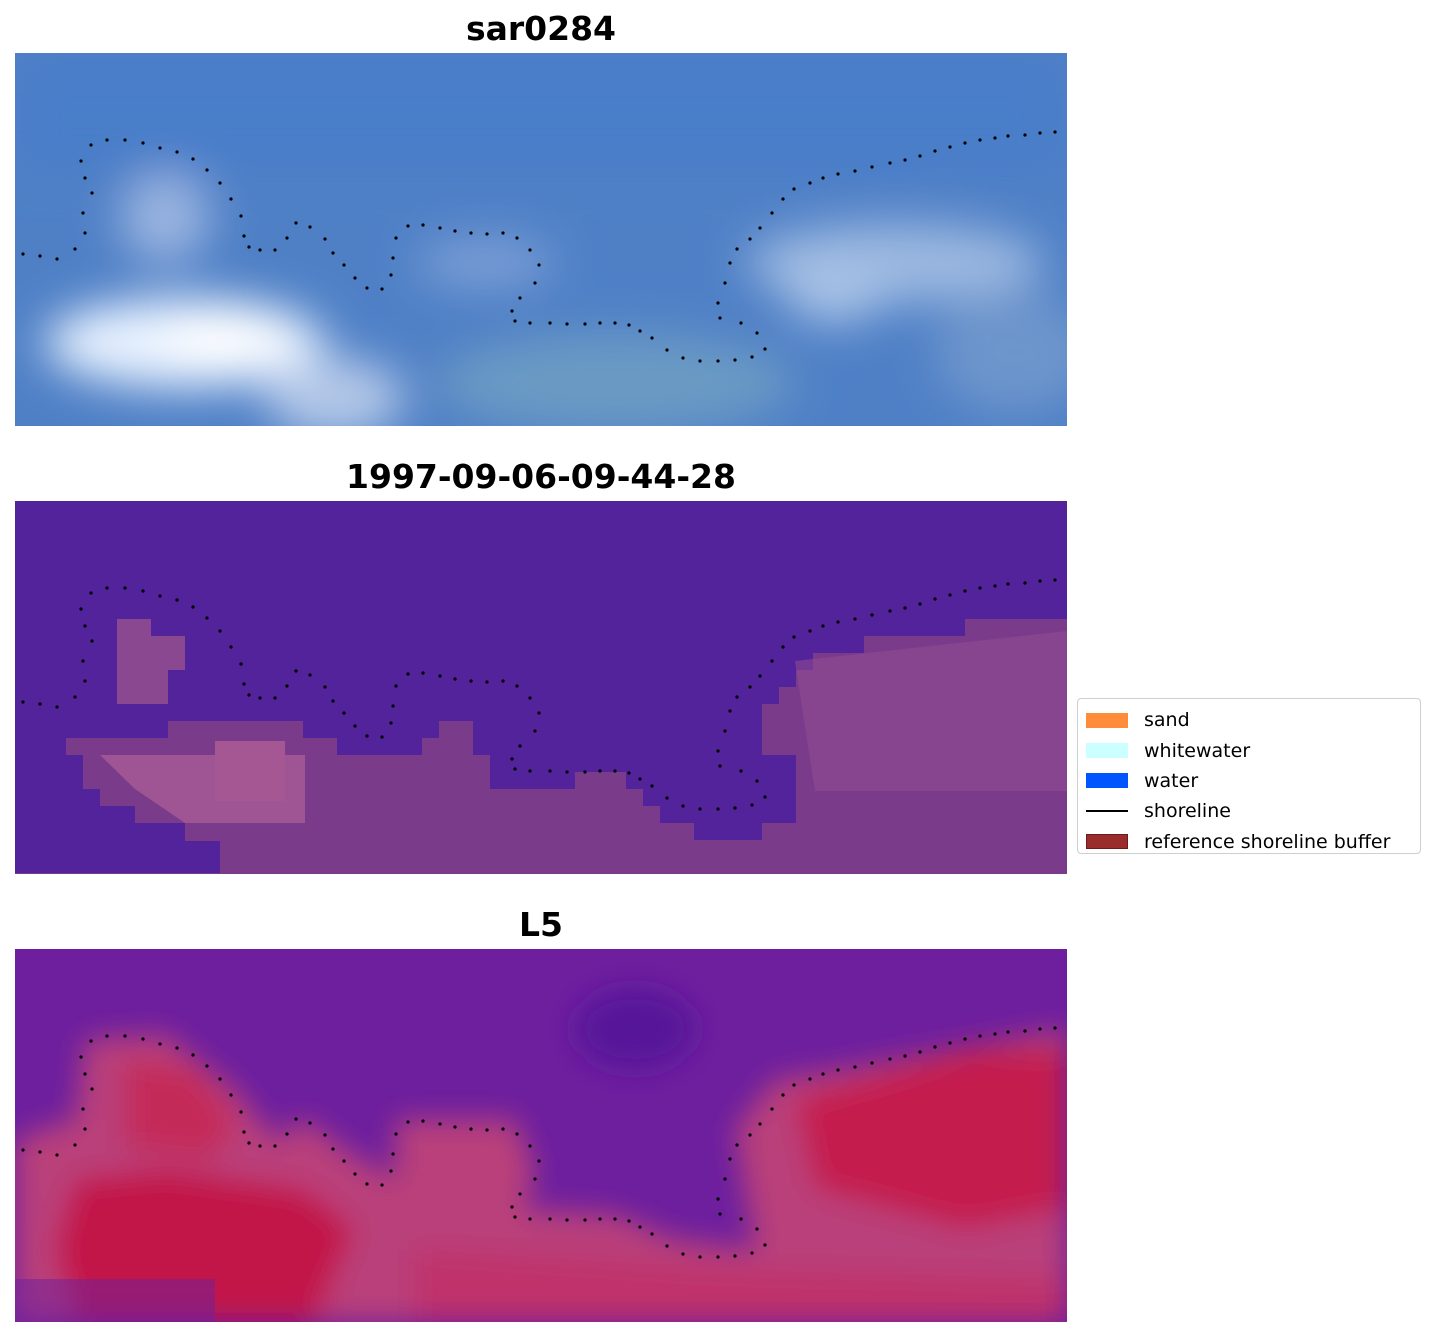  I want to click on legend-label: shoreline, so click(1187, 811).